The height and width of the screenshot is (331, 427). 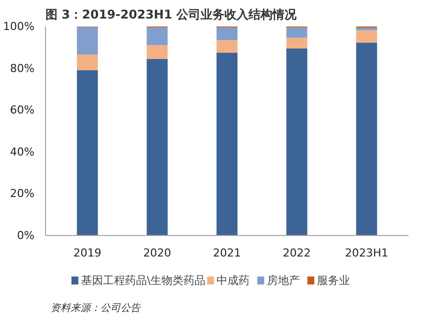 What do you see at coordinates (22, 68) in the screenshot?
I see `y-tick-label: 80%` at bounding box center [22, 68].